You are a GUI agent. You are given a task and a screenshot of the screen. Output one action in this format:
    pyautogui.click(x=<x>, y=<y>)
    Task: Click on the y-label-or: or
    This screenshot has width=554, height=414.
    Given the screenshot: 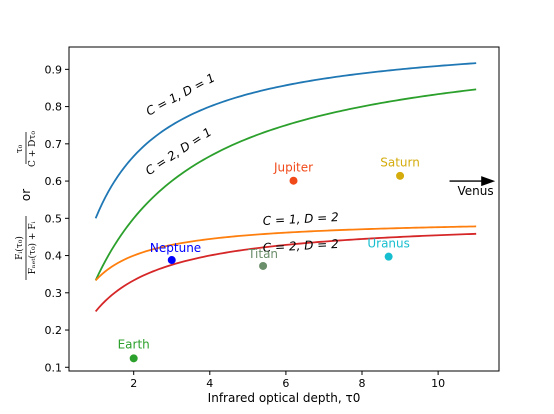 What is the action you would take?
    pyautogui.click(x=26, y=195)
    